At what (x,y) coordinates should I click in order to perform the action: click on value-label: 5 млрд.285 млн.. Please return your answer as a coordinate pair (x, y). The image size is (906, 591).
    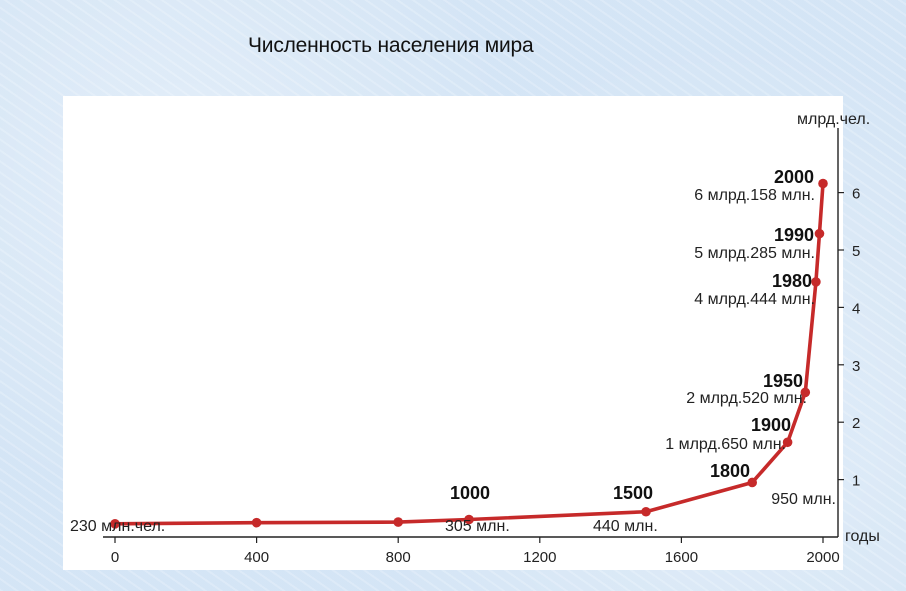
    Looking at the image, I should click on (754, 253).